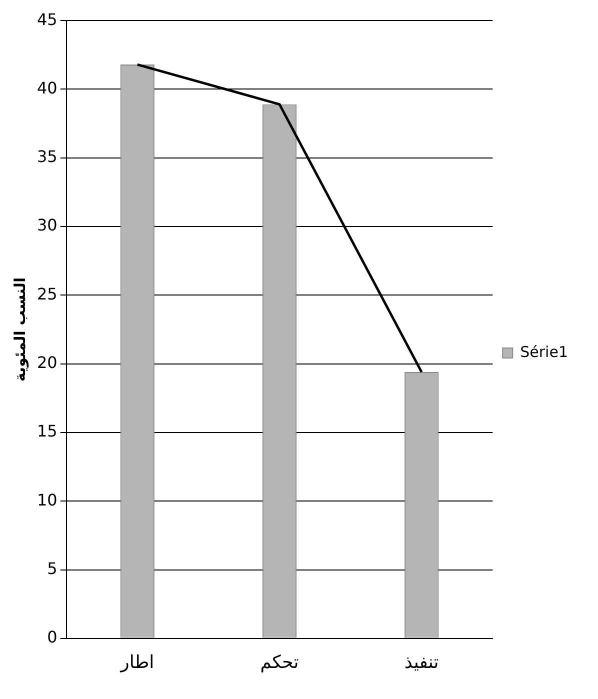 This screenshot has height=699, width=598. What do you see at coordinates (19, 329) in the screenshot?
I see `y-axis-title: النسب المئوية` at bounding box center [19, 329].